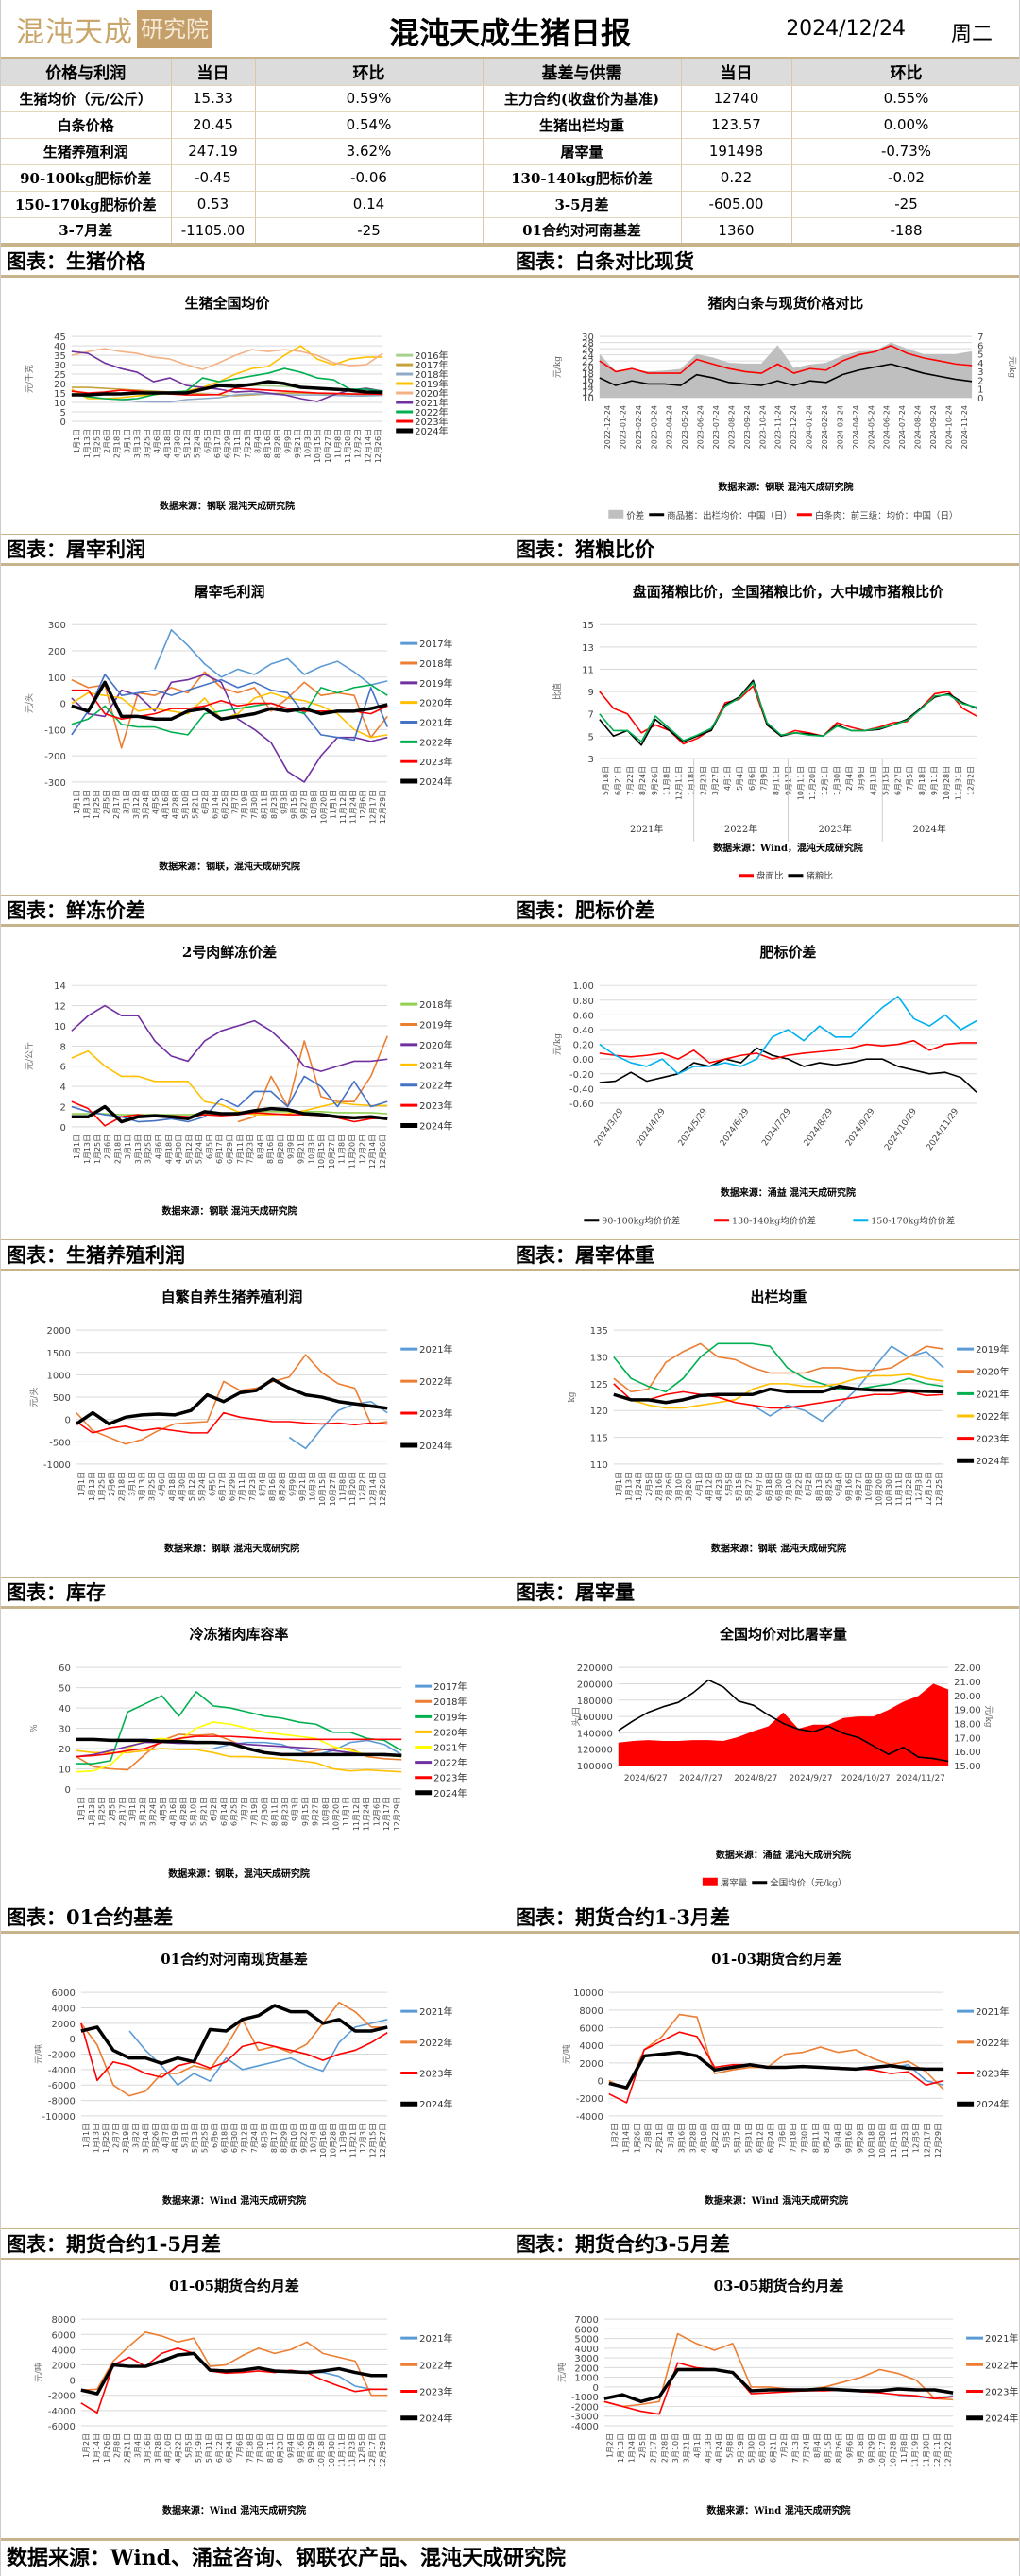 The image size is (1020, 2576). I want to click on x-tick-label: 6月6日, so click(752, 778).